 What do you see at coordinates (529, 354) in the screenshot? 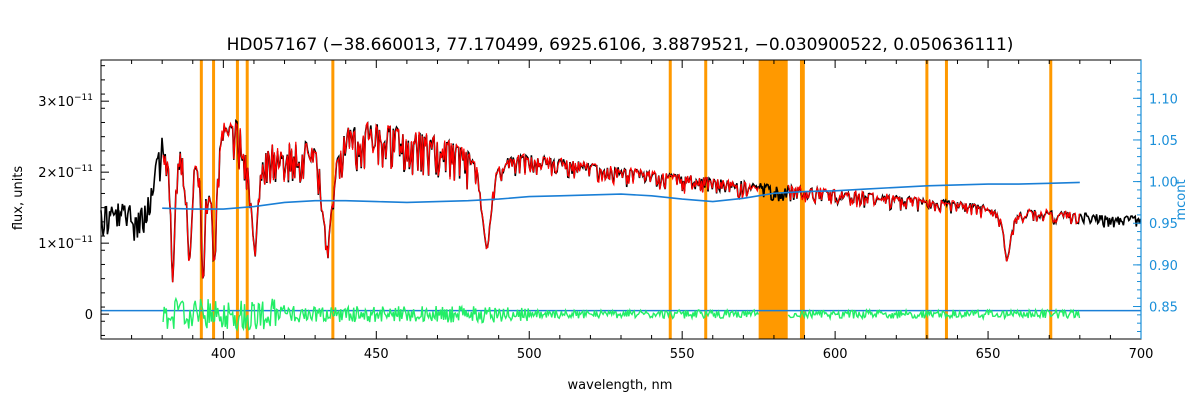
I see `x-tick-label: 500` at bounding box center [529, 354].